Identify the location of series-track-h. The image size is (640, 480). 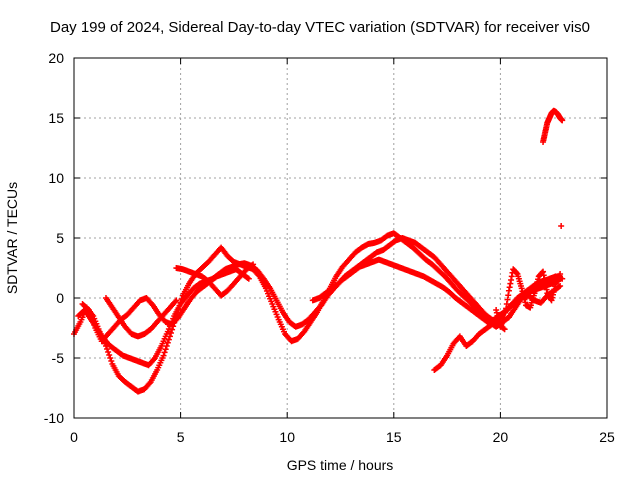
(528, 298).